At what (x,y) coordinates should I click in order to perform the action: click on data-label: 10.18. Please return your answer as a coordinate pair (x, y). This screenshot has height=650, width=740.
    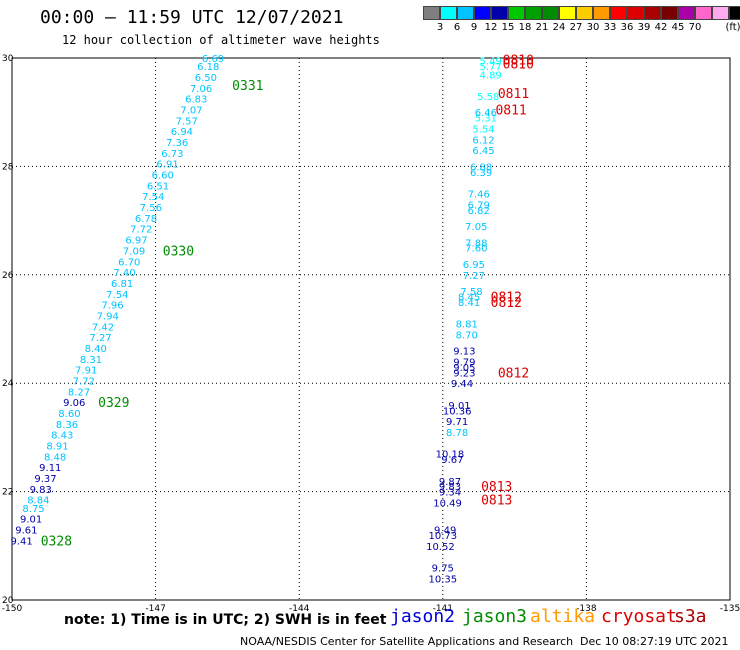
    Looking at the image, I should click on (450, 455).